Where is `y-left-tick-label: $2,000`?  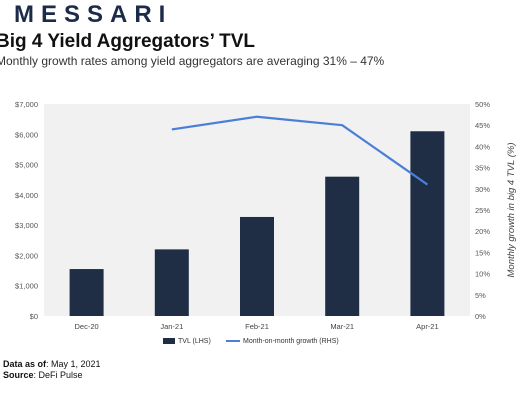
y-left-tick-label: $2,000 is located at coordinates (26, 255).